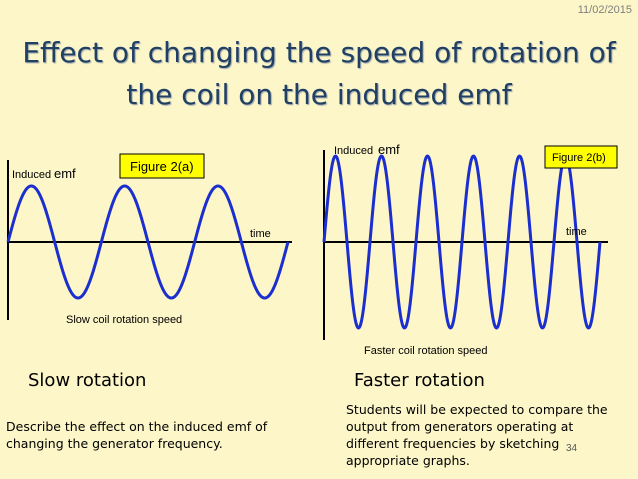 The image size is (638, 479). What do you see at coordinates (572, 448) in the screenshot?
I see `page-number: 34` at bounding box center [572, 448].